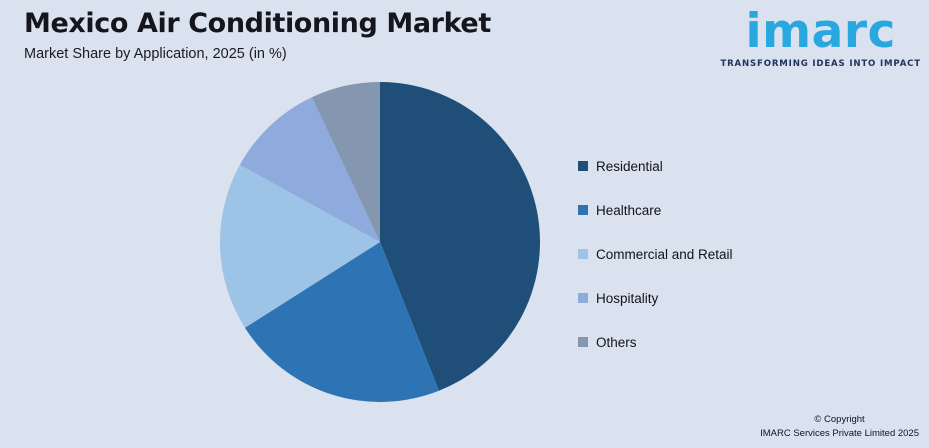 The height and width of the screenshot is (448, 929). Describe the element at coordinates (155, 54) in the screenshot. I see `page-subtitle: Market Share by Application, 2025 (in %)` at that location.